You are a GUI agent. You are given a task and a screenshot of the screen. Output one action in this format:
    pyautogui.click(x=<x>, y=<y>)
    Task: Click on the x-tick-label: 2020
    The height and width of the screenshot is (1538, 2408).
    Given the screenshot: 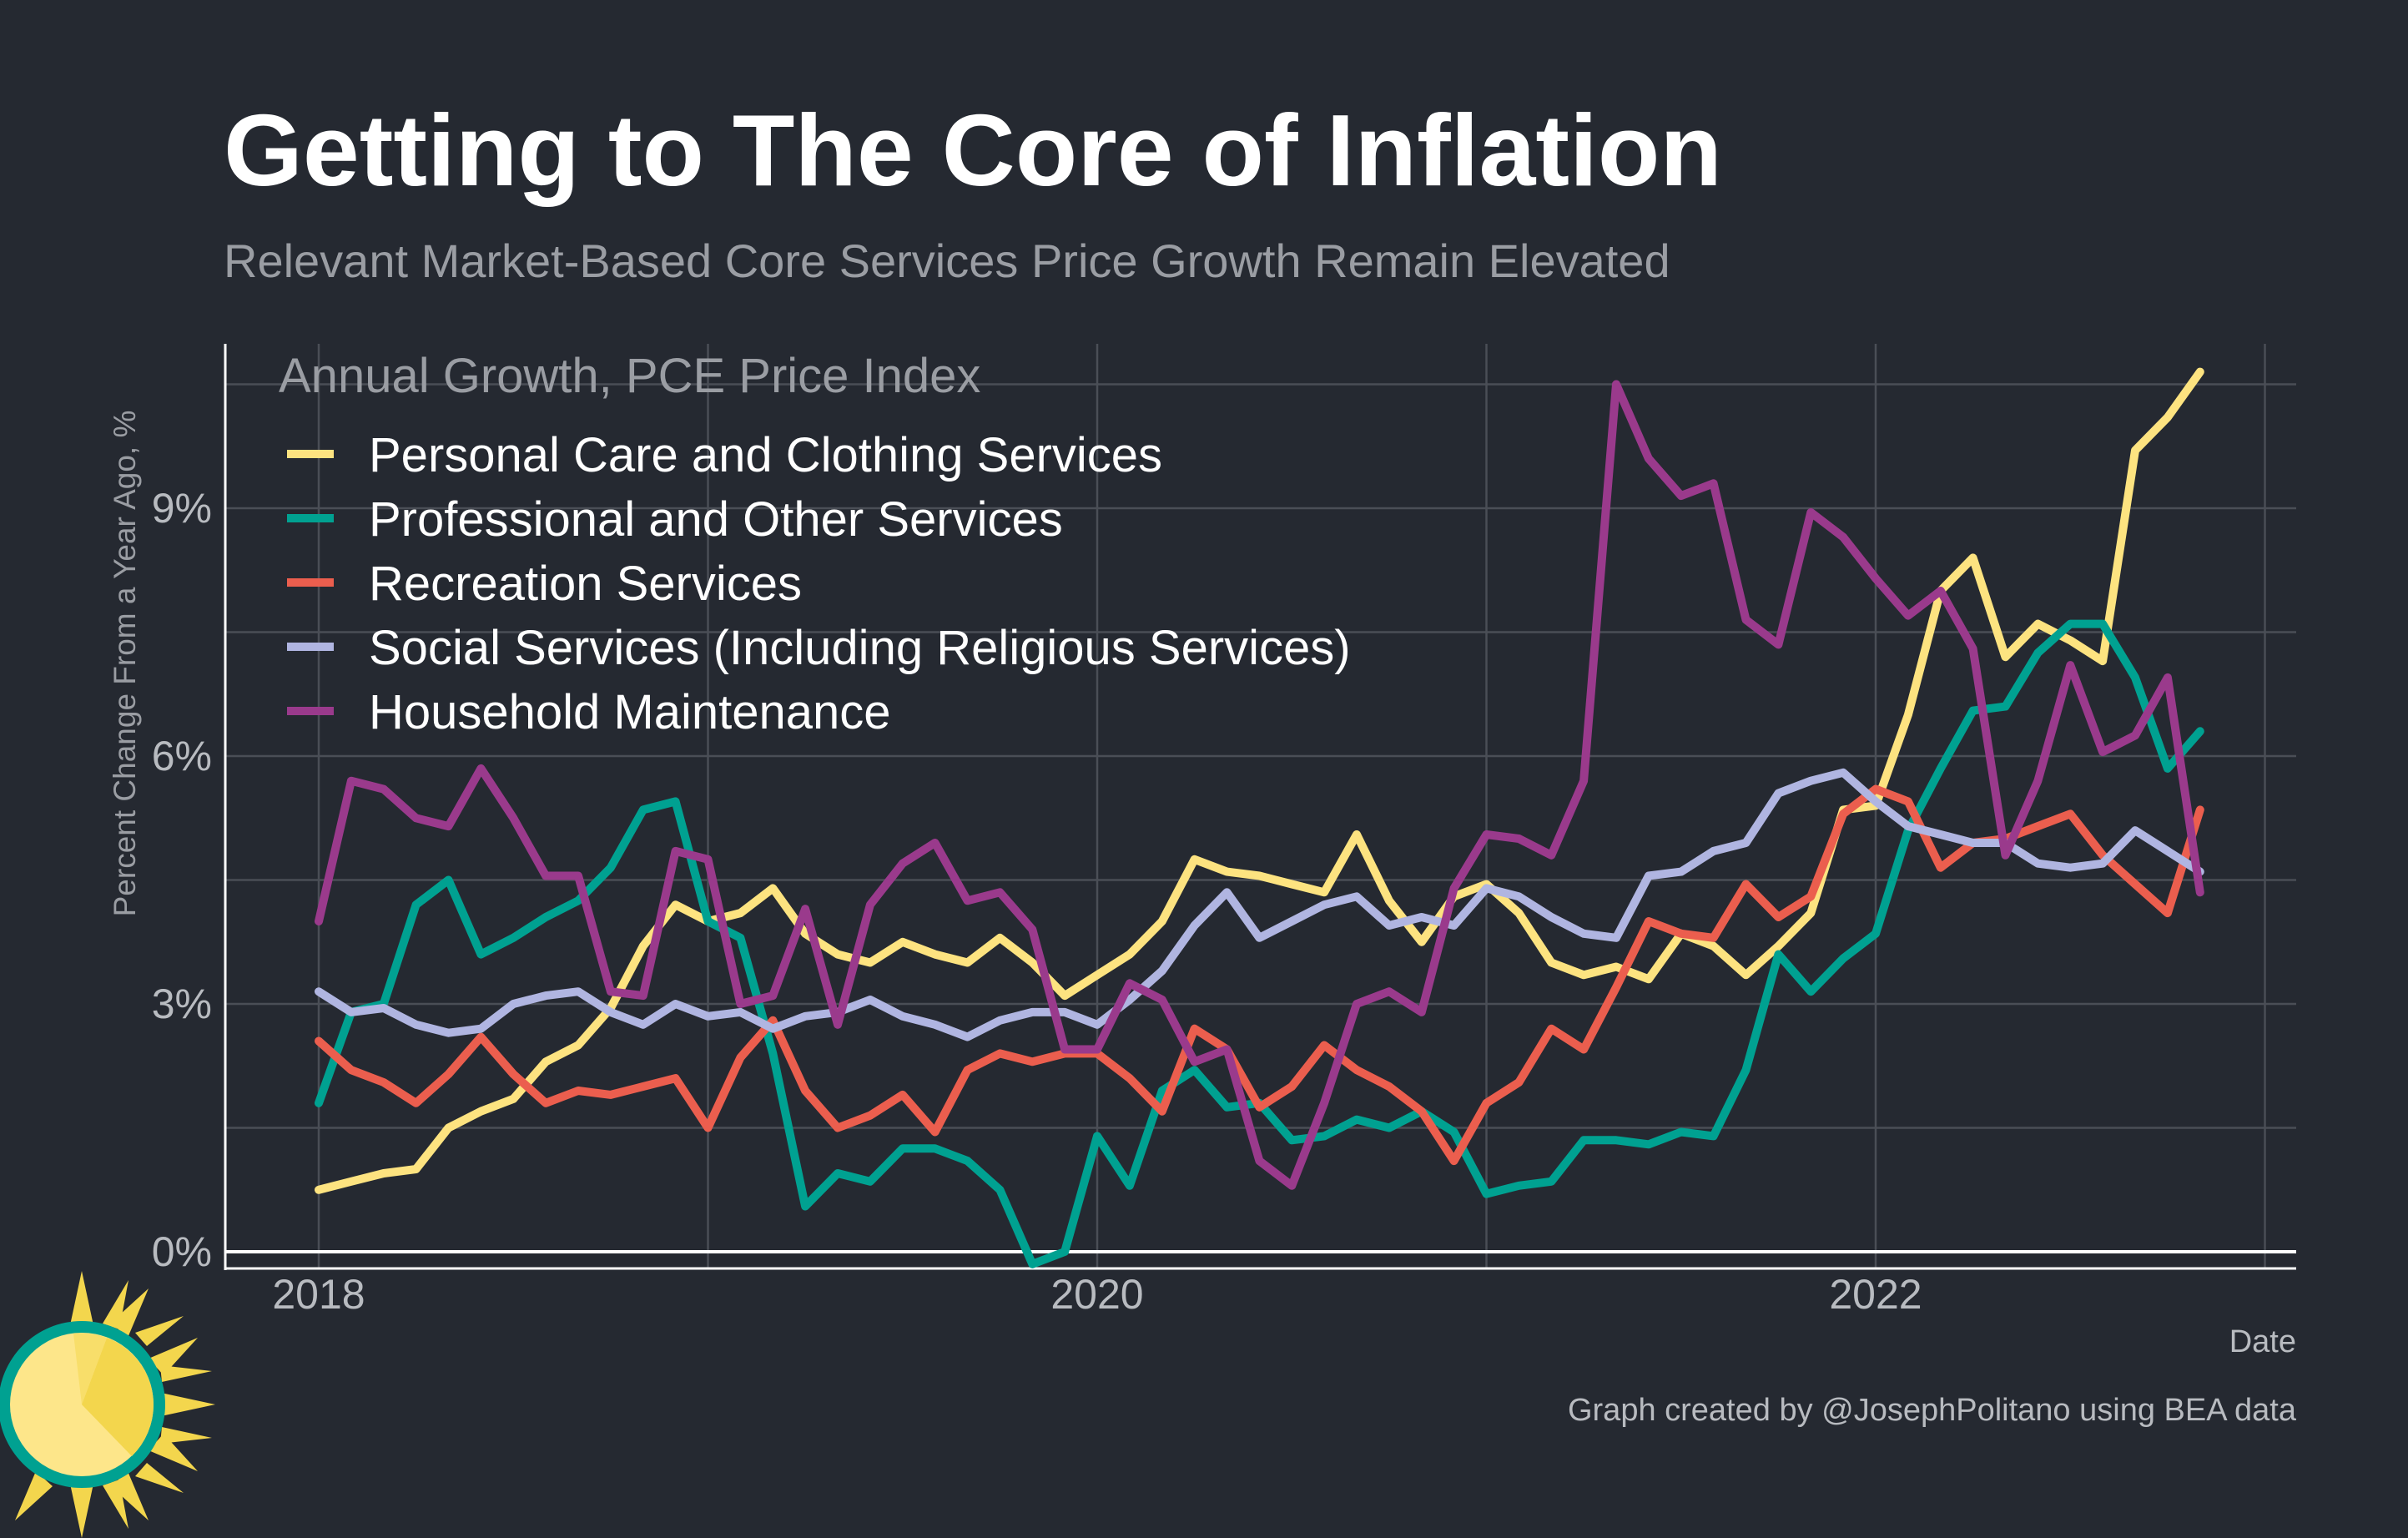 What is the action you would take?
    pyautogui.click(x=1096, y=1294)
    